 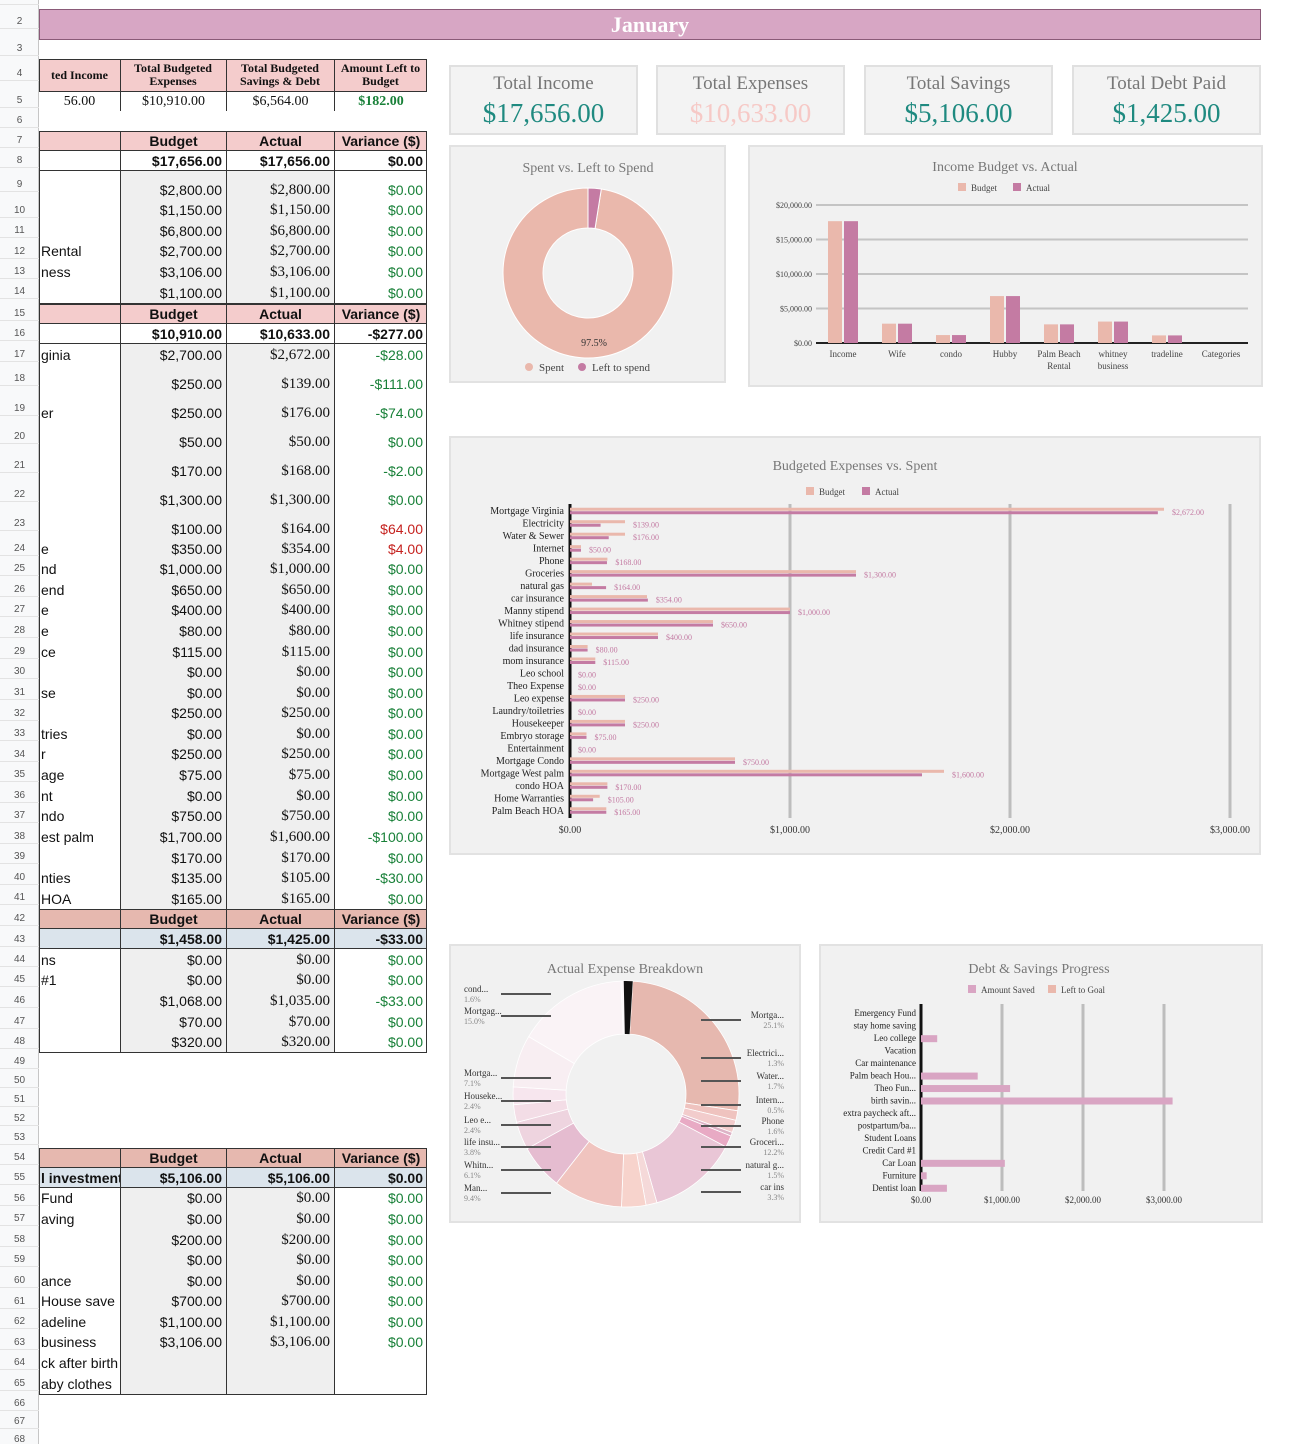 I want to click on savings-row-label, so click(x=80, y=1240).